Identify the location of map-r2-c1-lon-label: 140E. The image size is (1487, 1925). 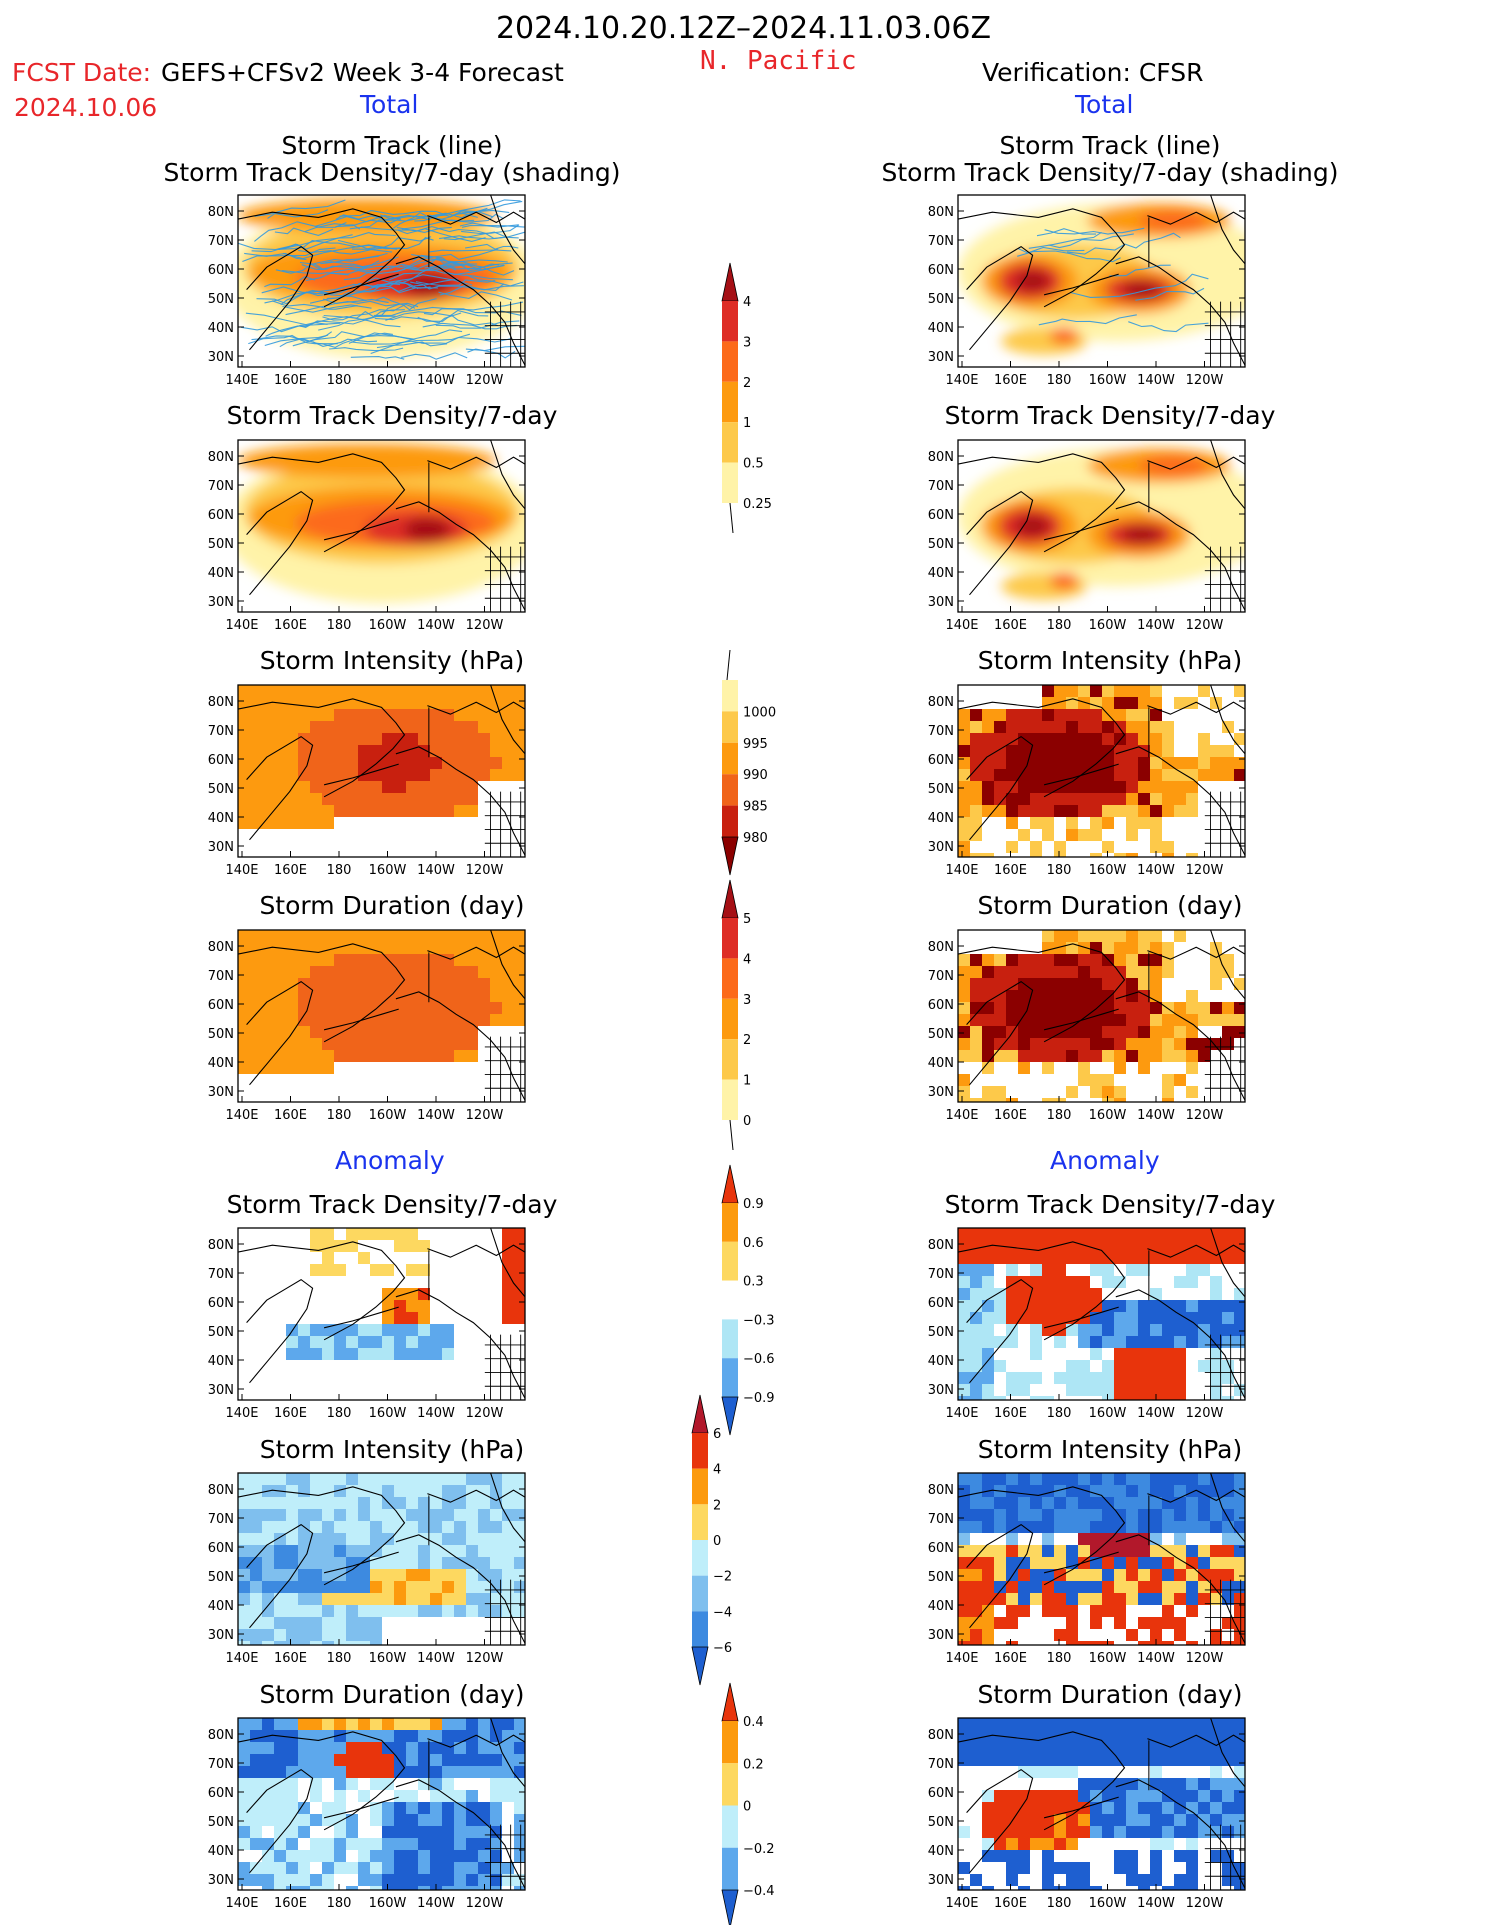
(961, 870).